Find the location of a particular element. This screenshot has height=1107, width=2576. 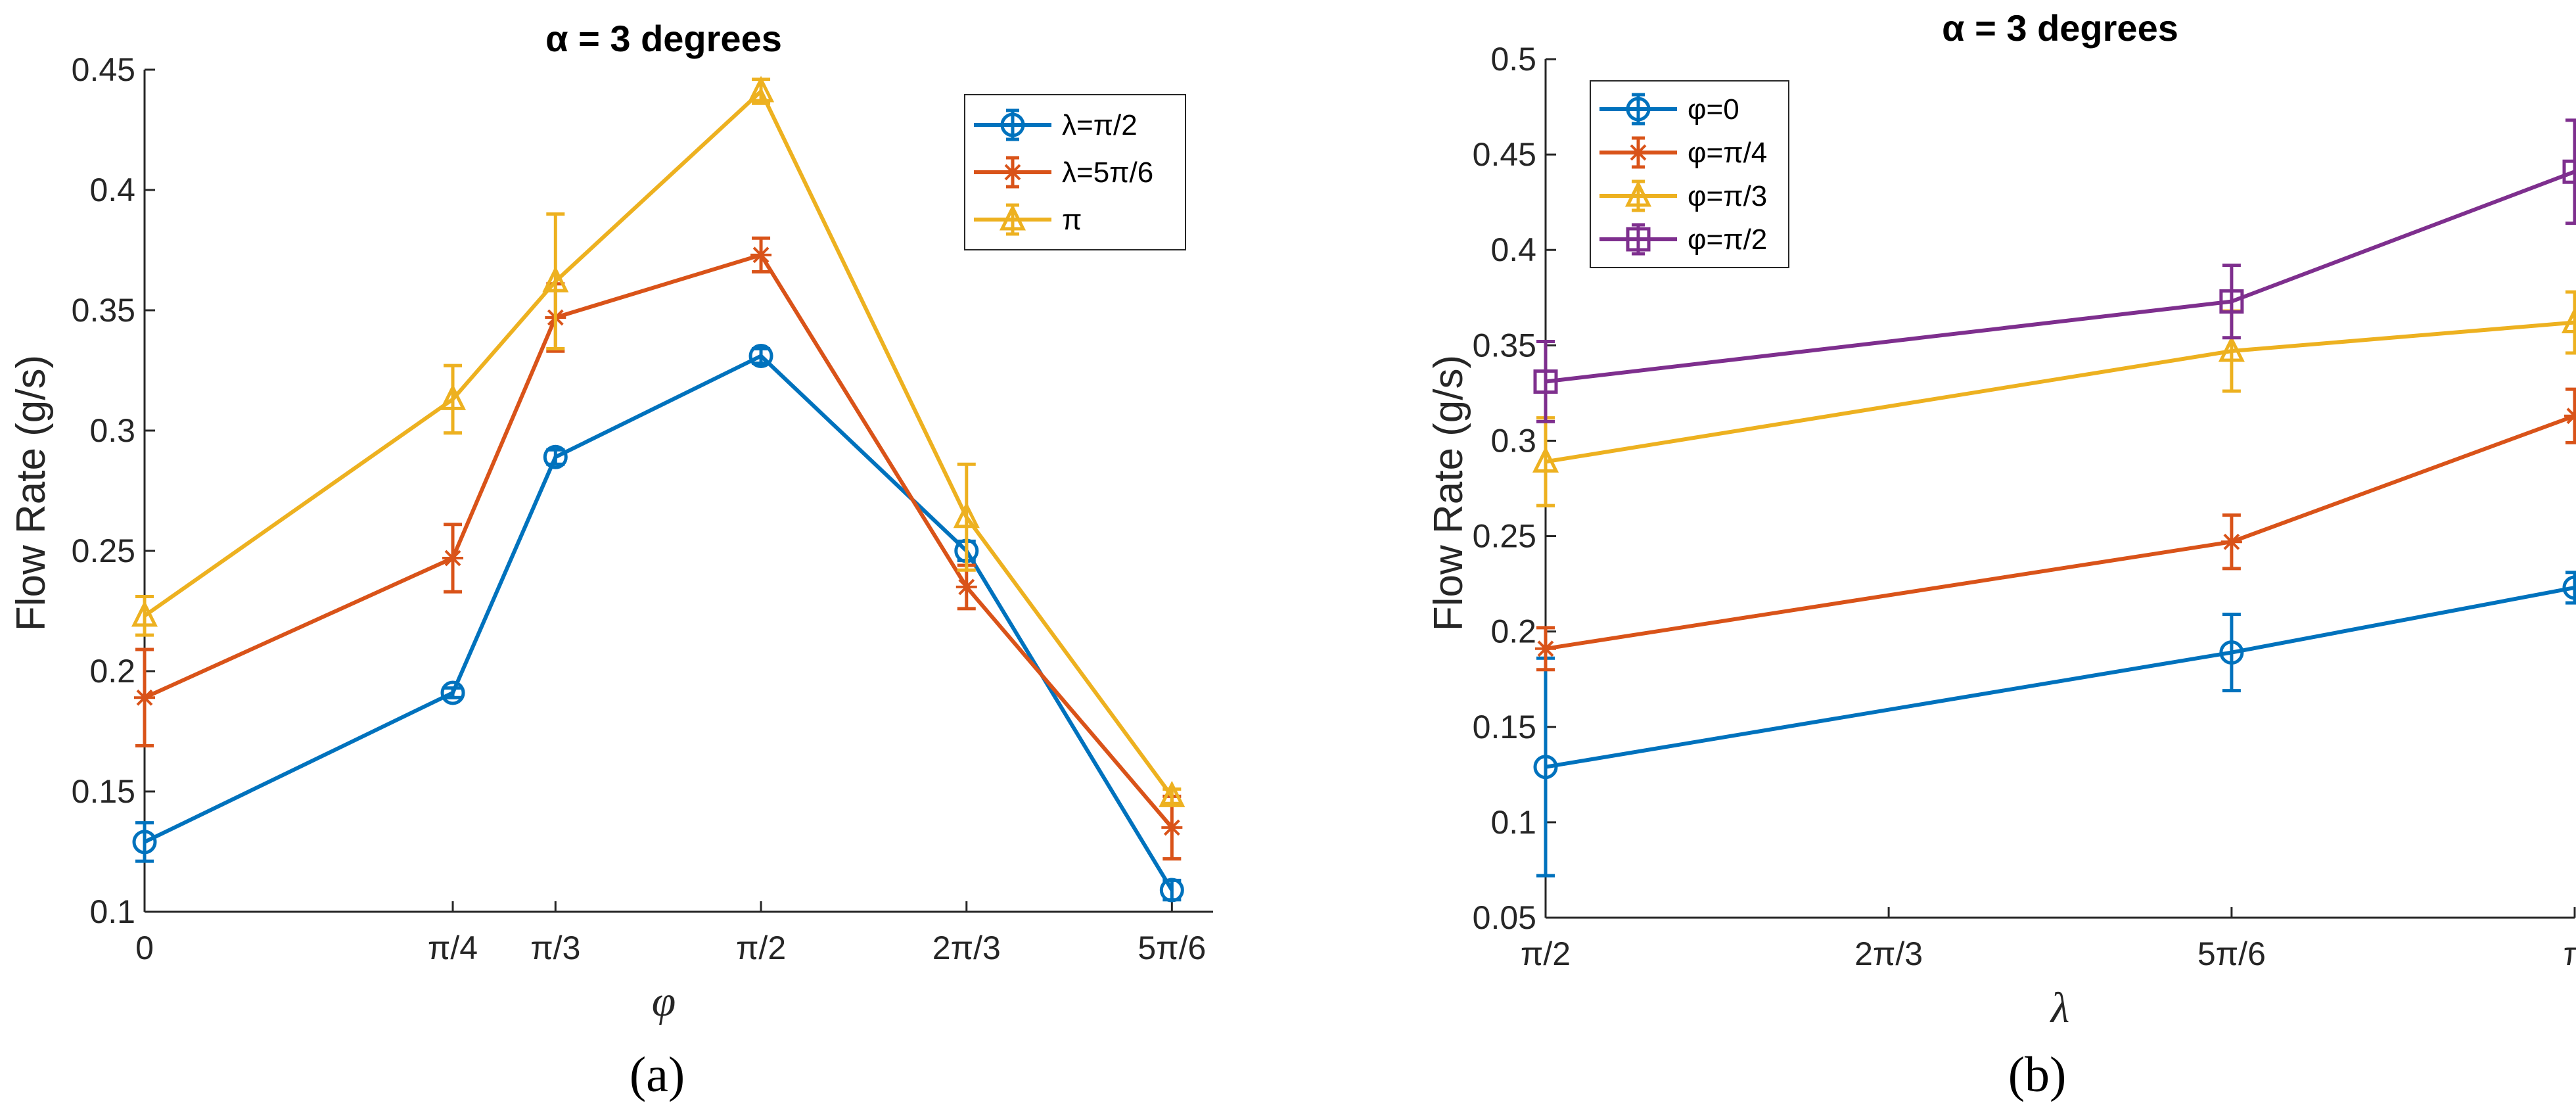

series-φ=0 is located at coordinates (2054, 724).